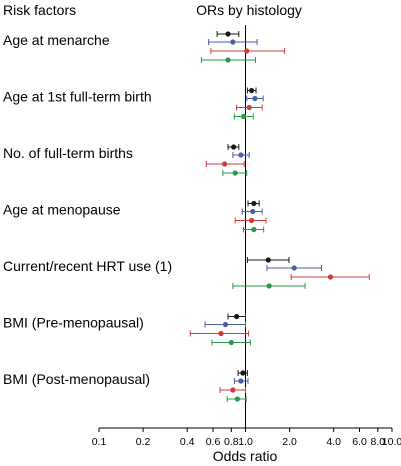 This screenshot has height=466, width=401. I want to click on x-axis: 0.1 0.2 0.4 0.6 0.8 1.0 2.0 4.0 6.0 8.010.0, so click(246, 437).